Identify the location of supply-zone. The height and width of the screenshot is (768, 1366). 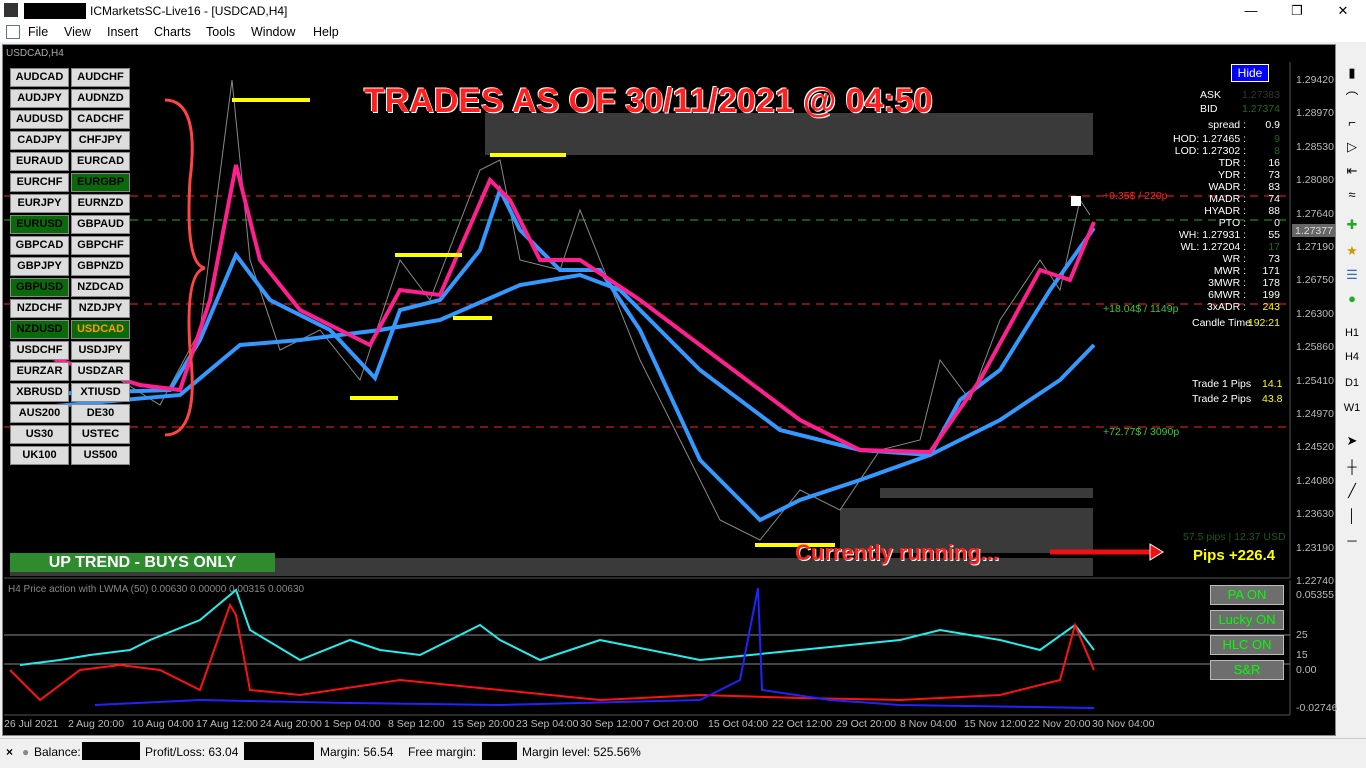
(789, 134).